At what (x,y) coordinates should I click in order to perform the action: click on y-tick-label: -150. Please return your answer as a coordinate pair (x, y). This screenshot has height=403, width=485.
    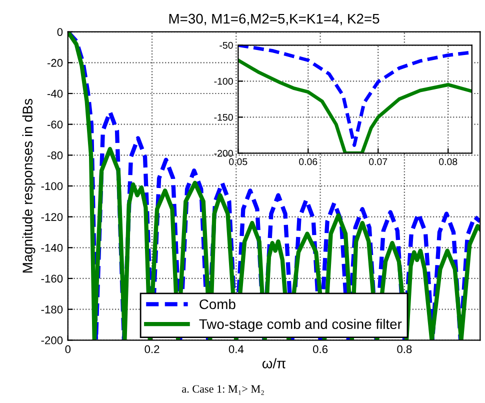
    Looking at the image, I should click on (223, 117).